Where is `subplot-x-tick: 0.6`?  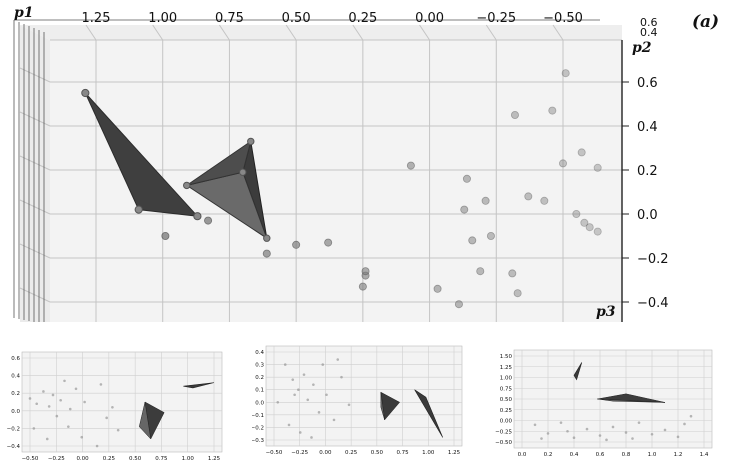 subplot-x-tick: 0.6 is located at coordinates (600, 455).